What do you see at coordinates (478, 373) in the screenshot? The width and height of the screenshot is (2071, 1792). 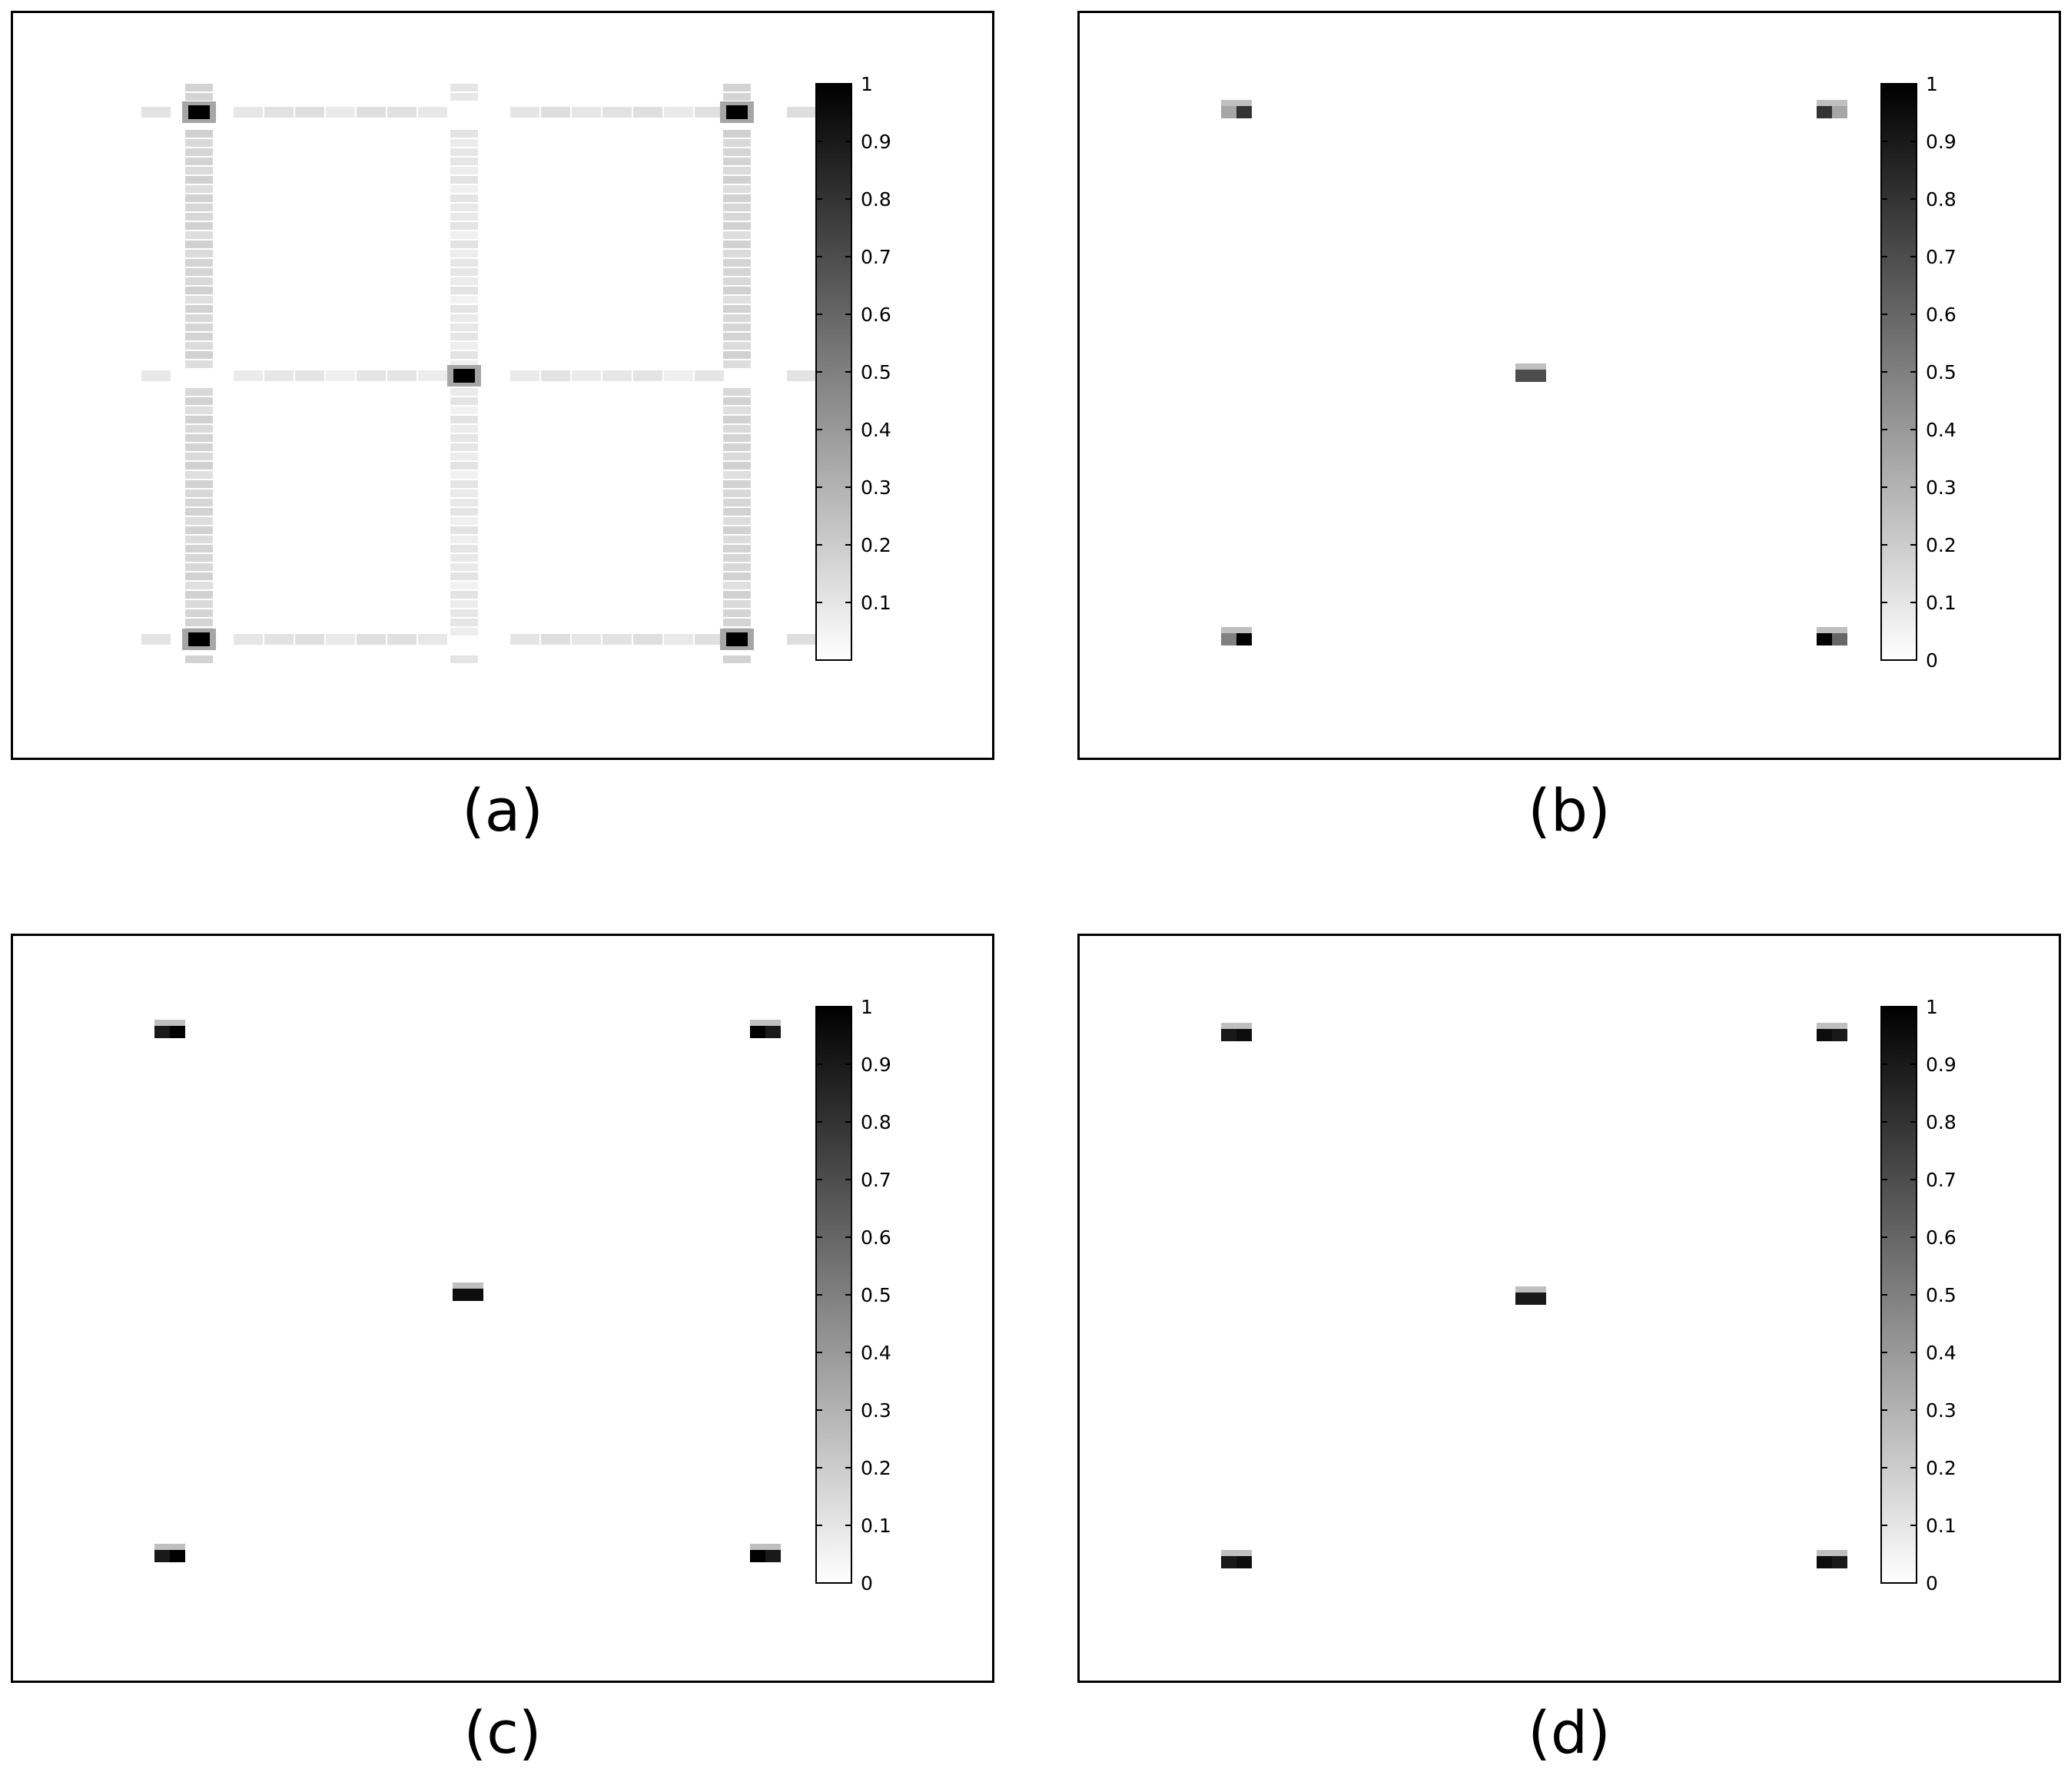 I see `heatmap-background` at bounding box center [478, 373].